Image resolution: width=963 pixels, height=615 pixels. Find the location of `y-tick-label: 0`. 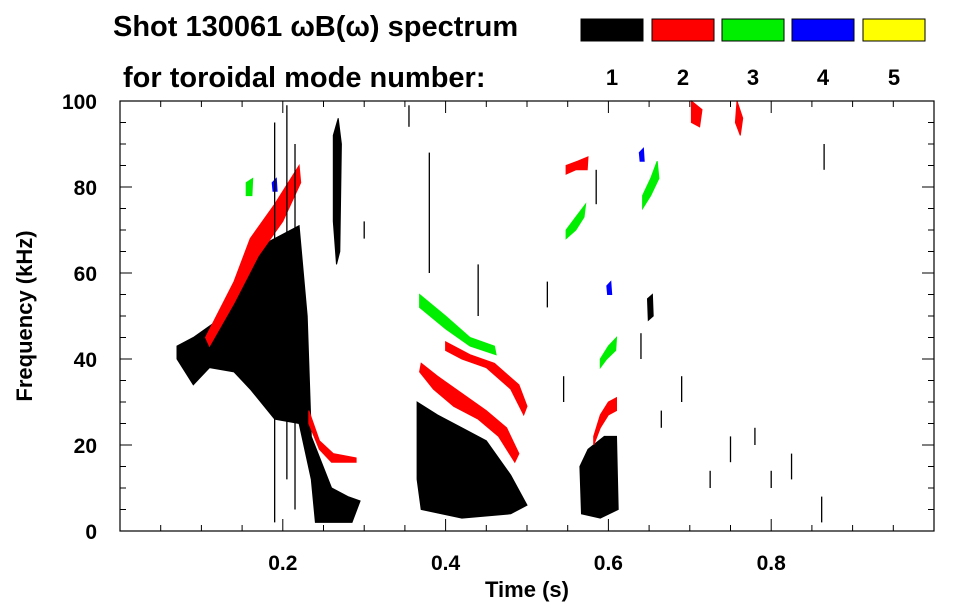

y-tick-label: 0 is located at coordinates (91, 532).